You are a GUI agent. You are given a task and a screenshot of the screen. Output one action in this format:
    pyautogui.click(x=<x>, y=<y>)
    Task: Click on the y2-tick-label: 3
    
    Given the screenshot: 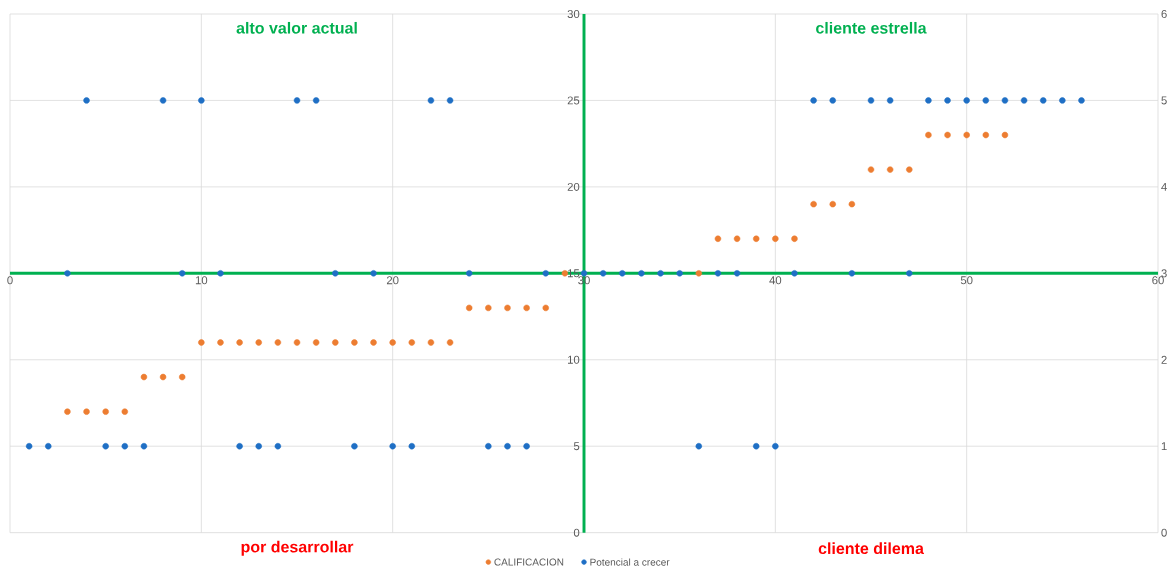 What is the action you would take?
    pyautogui.click(x=1164, y=273)
    